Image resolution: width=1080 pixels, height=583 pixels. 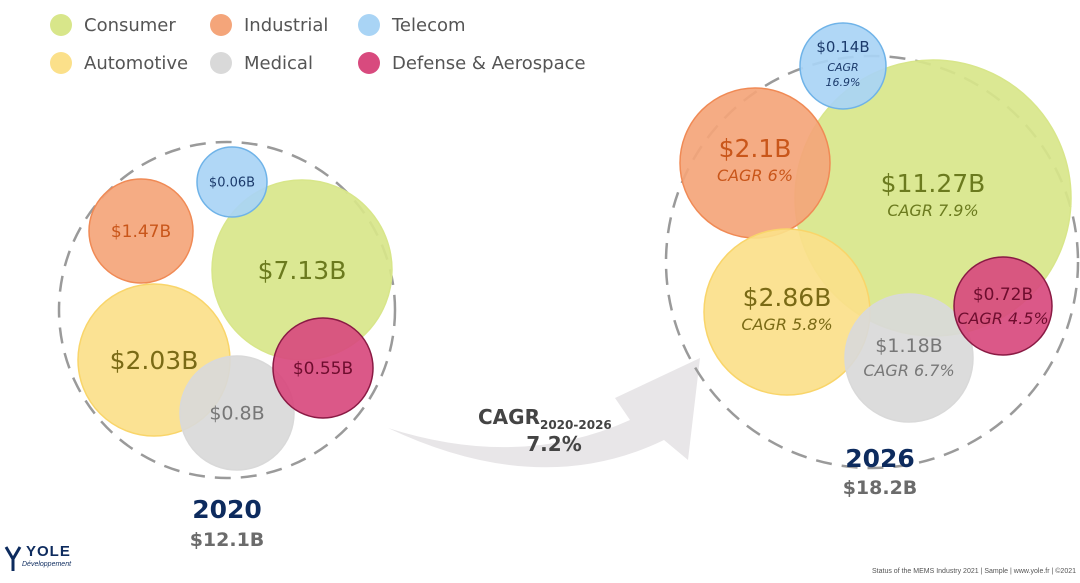 What do you see at coordinates (47, 564) in the screenshot?
I see `logo-subtitle: Développement` at bounding box center [47, 564].